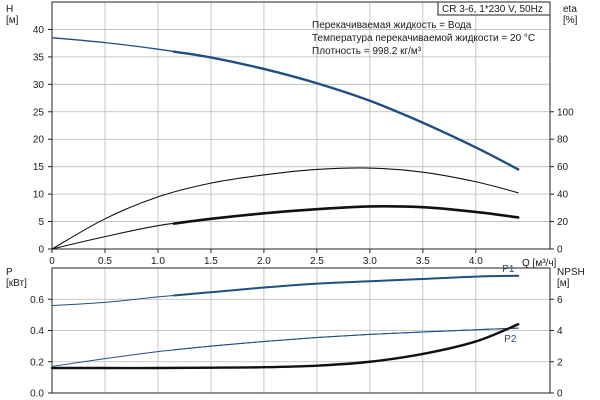  Describe the element at coordinates (563, 140) in the screenshot. I see `y2-tick-label-eta: 80` at that location.